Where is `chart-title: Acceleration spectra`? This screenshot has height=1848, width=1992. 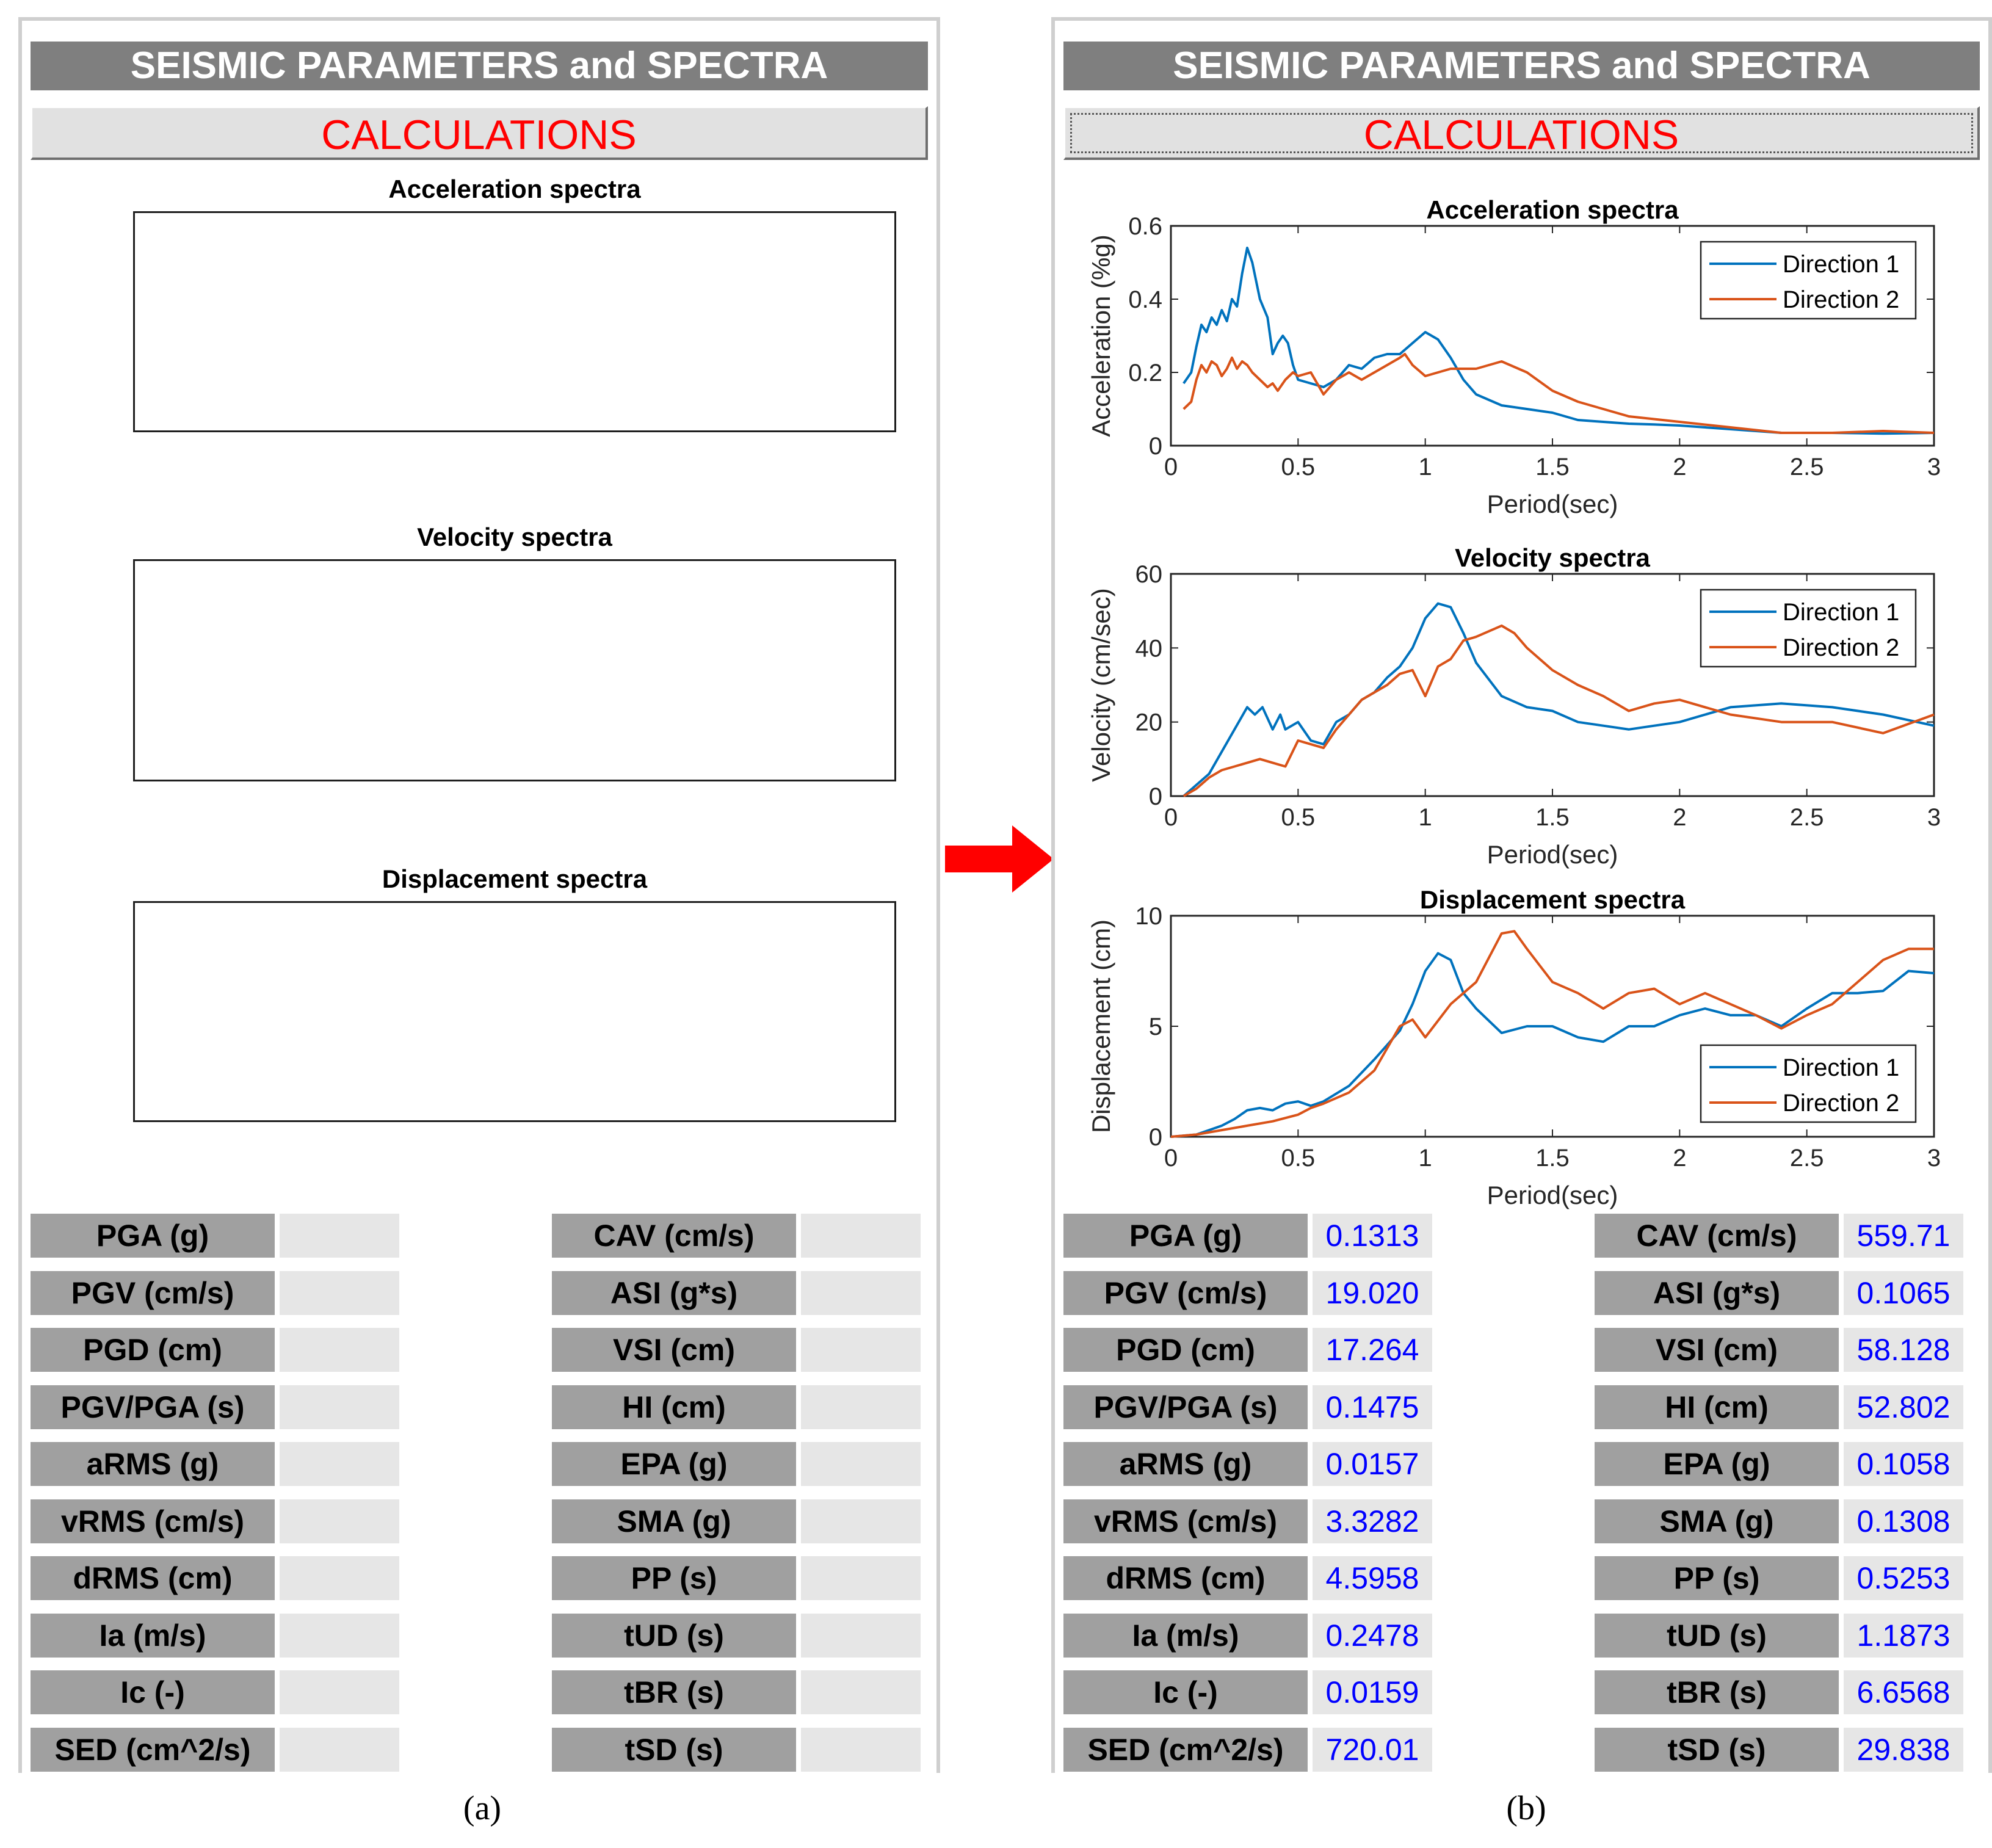 chart-title: Acceleration spectra is located at coordinates (1552, 209).